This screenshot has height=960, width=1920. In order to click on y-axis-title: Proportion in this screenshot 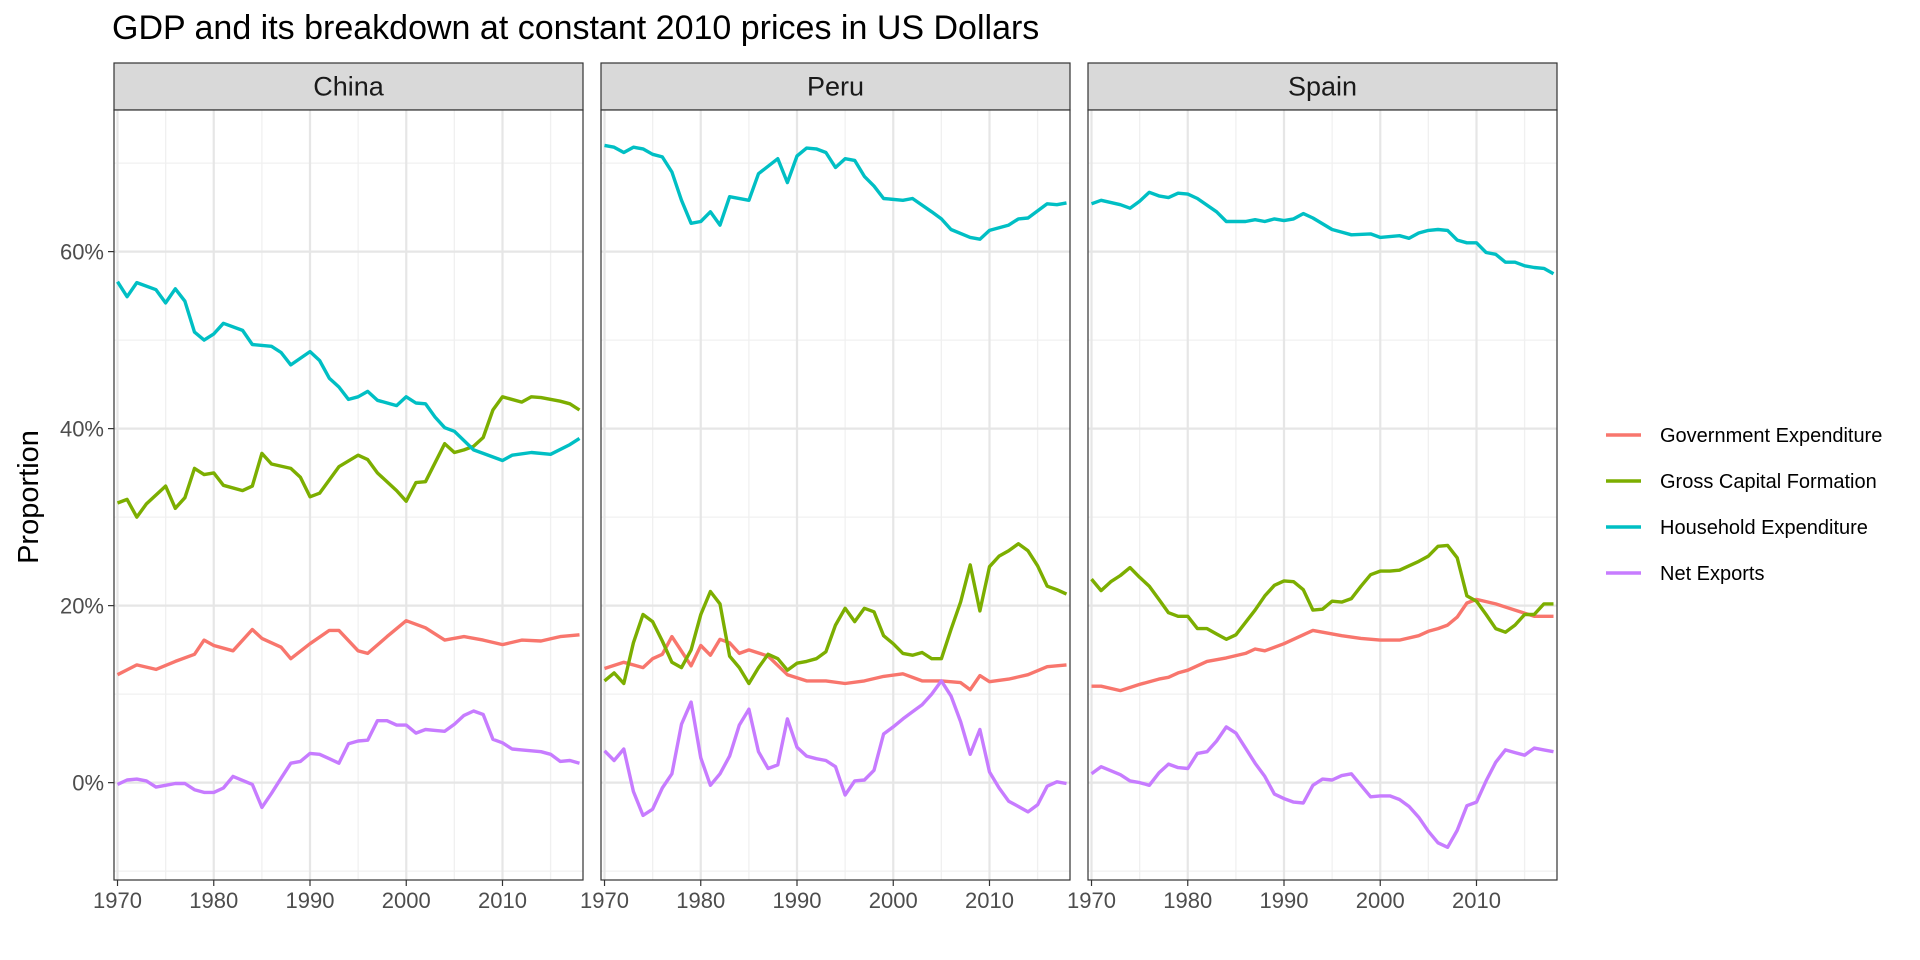, I will do `click(29, 497)`.